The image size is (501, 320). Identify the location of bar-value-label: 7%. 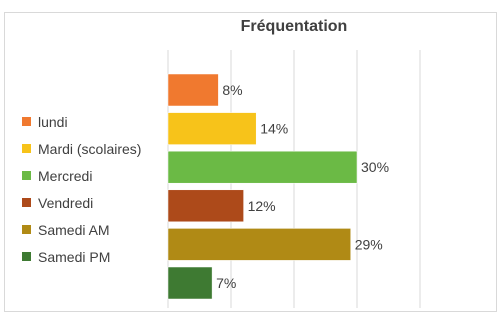
(226, 283).